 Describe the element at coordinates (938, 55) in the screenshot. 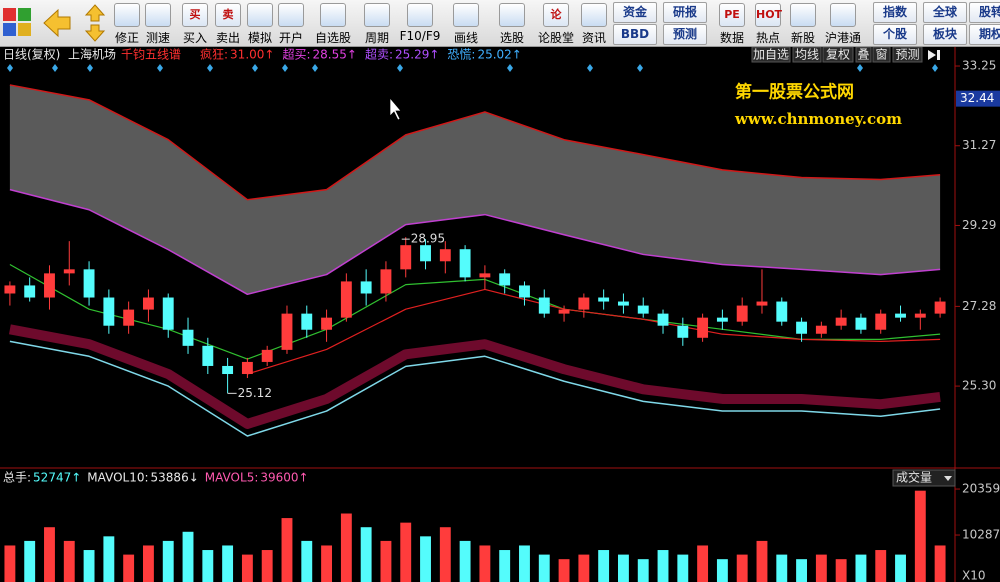

I see `nav-bar` at that location.